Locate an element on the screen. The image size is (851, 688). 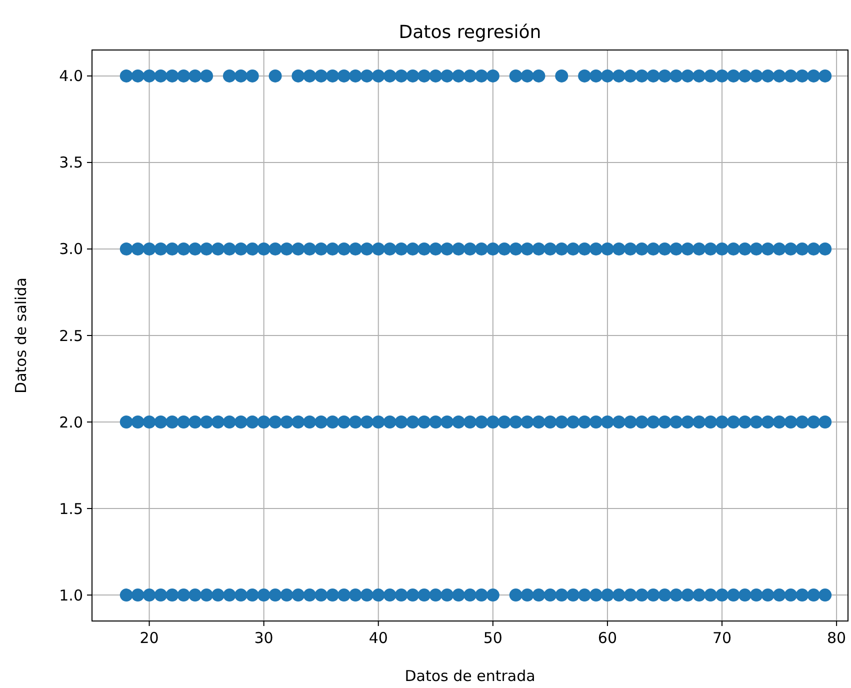
x-tick-label: 50 is located at coordinates (492, 638).